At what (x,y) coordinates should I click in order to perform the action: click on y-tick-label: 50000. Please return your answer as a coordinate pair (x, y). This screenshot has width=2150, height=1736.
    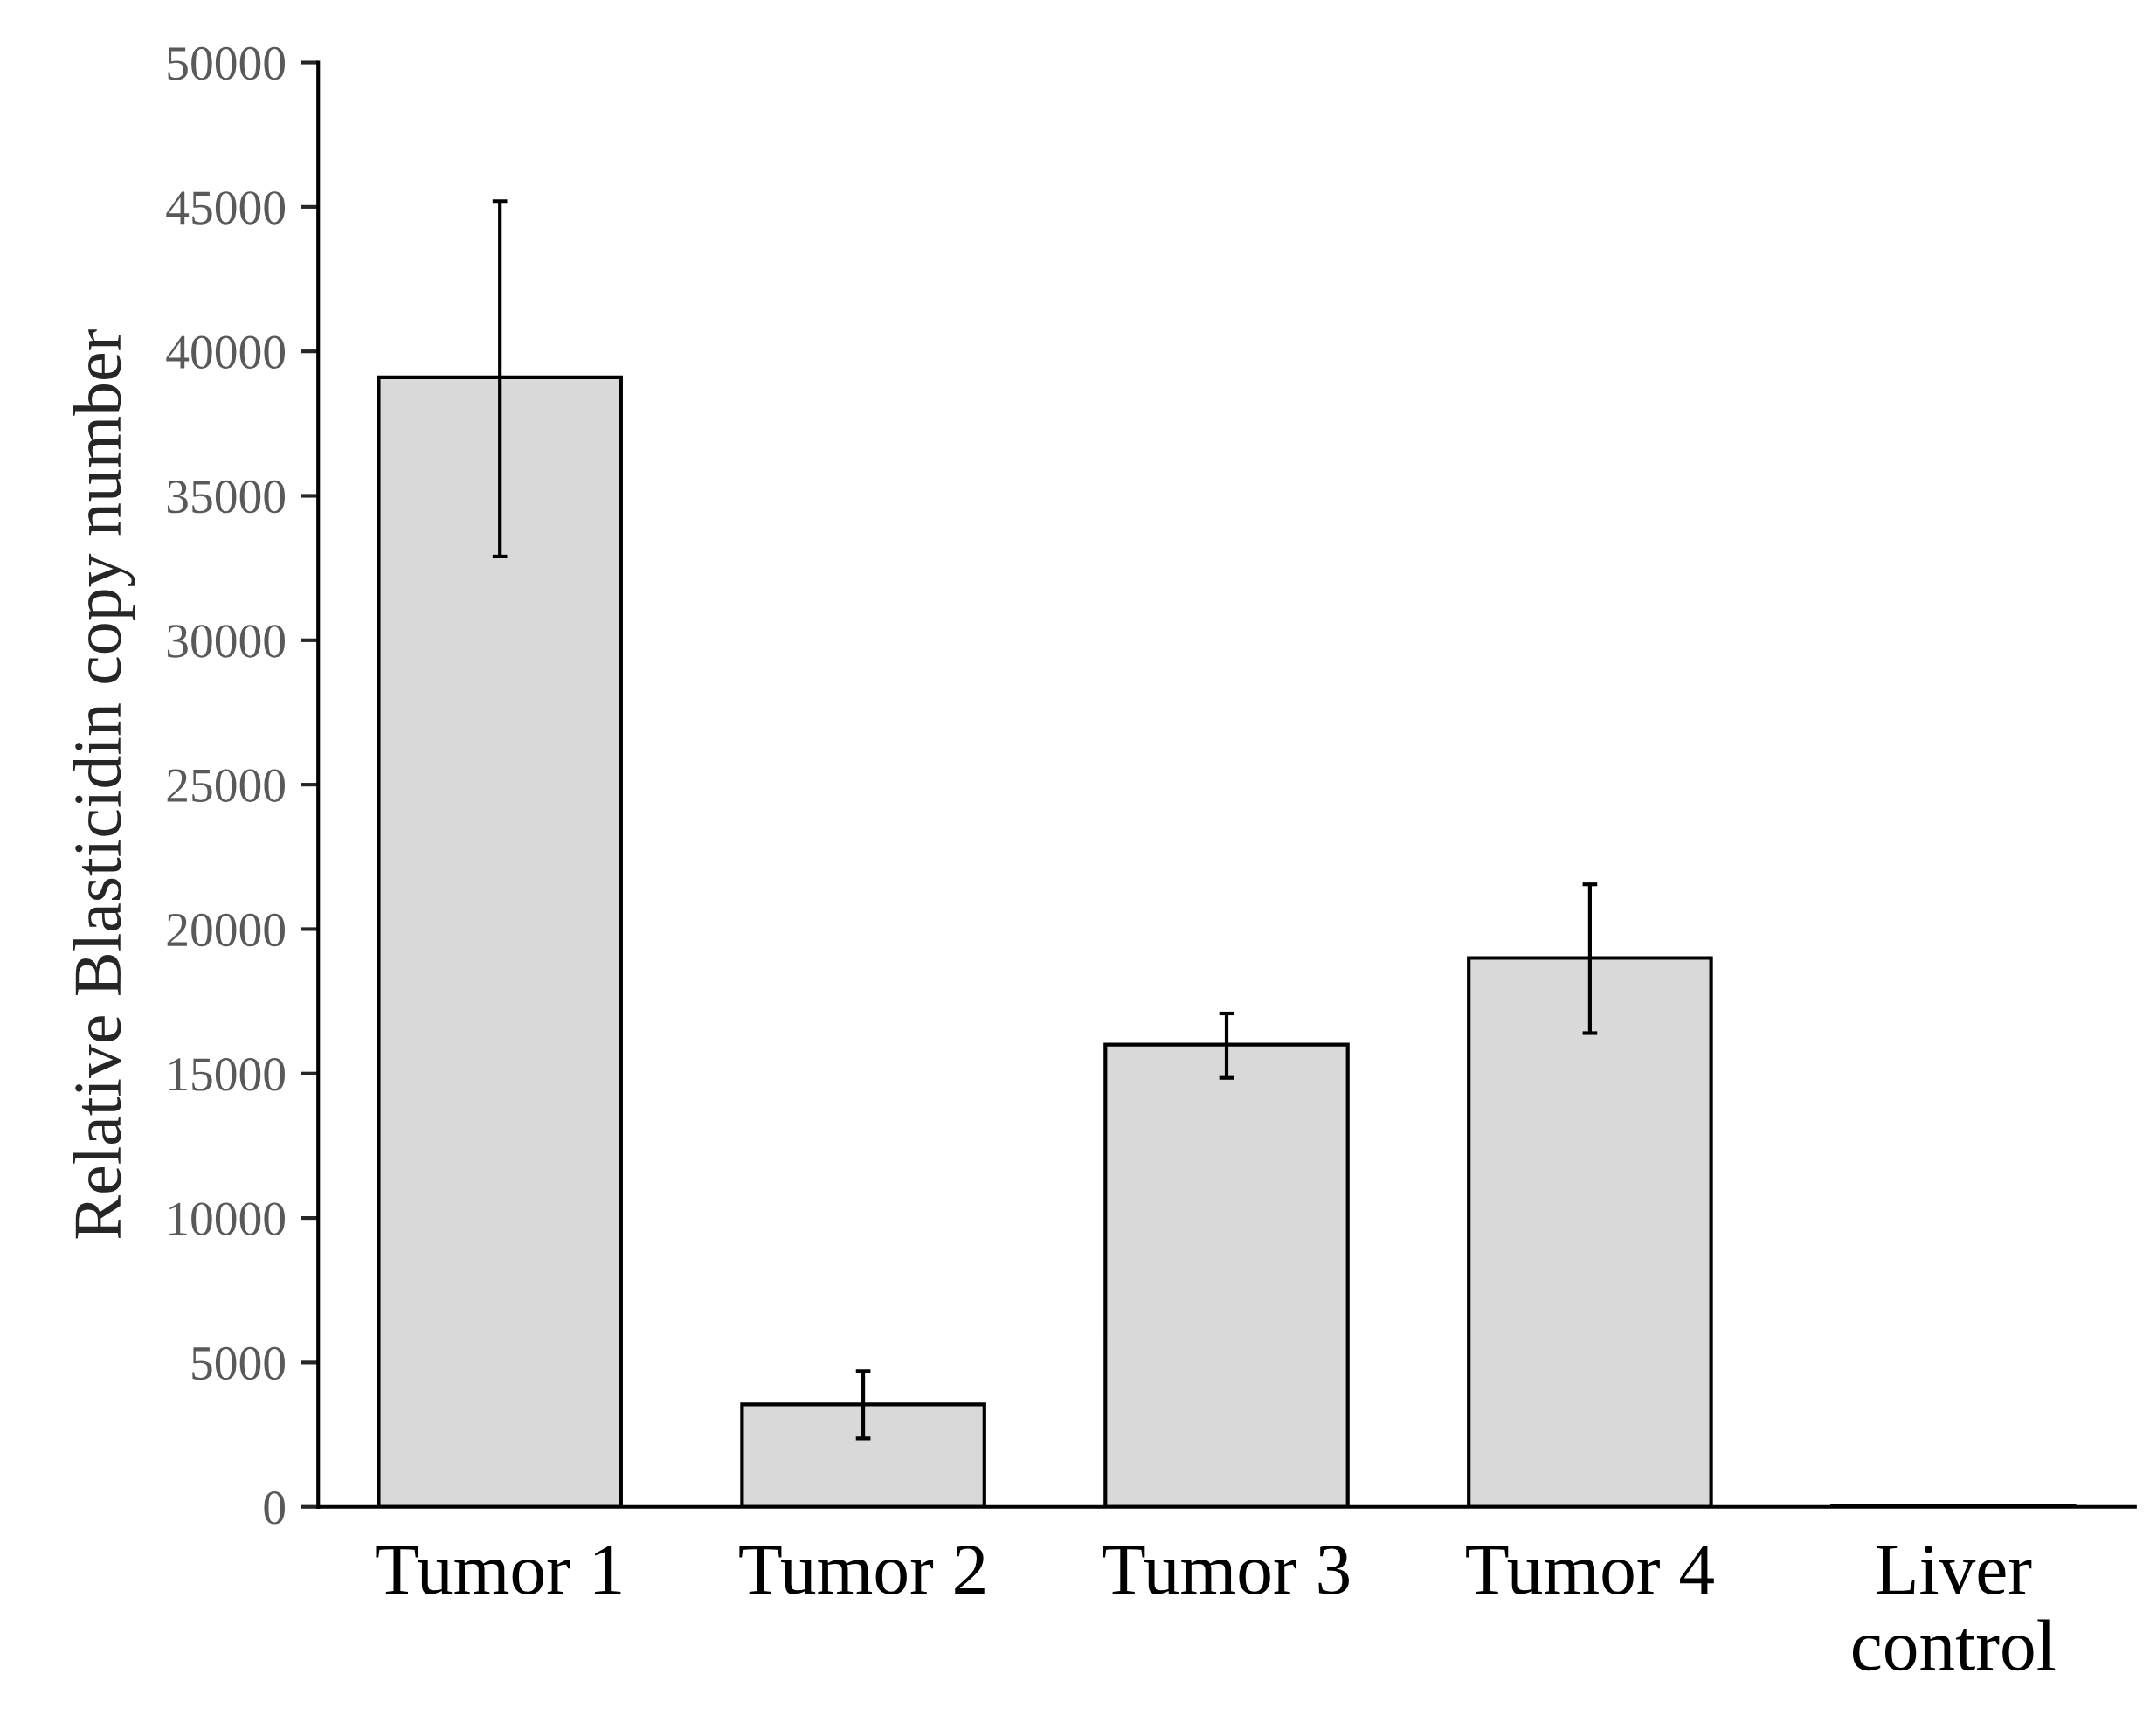
    Looking at the image, I should click on (226, 63).